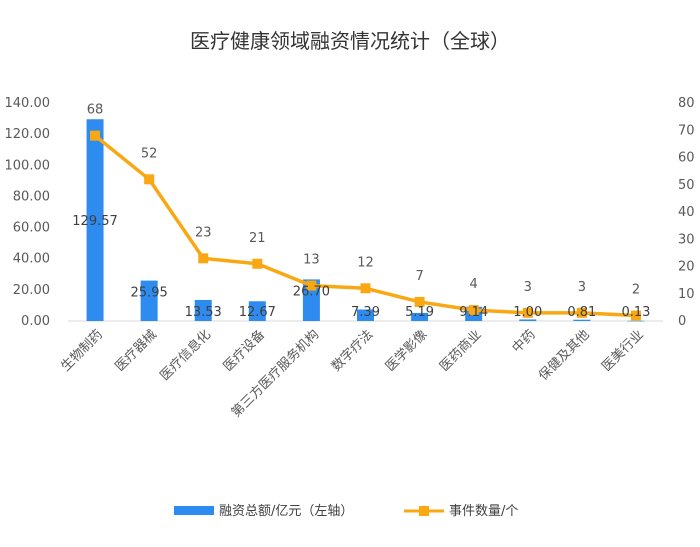 The width and height of the screenshot is (700, 547). I want to click on y-left-tick-label: 80.00, so click(31, 196).